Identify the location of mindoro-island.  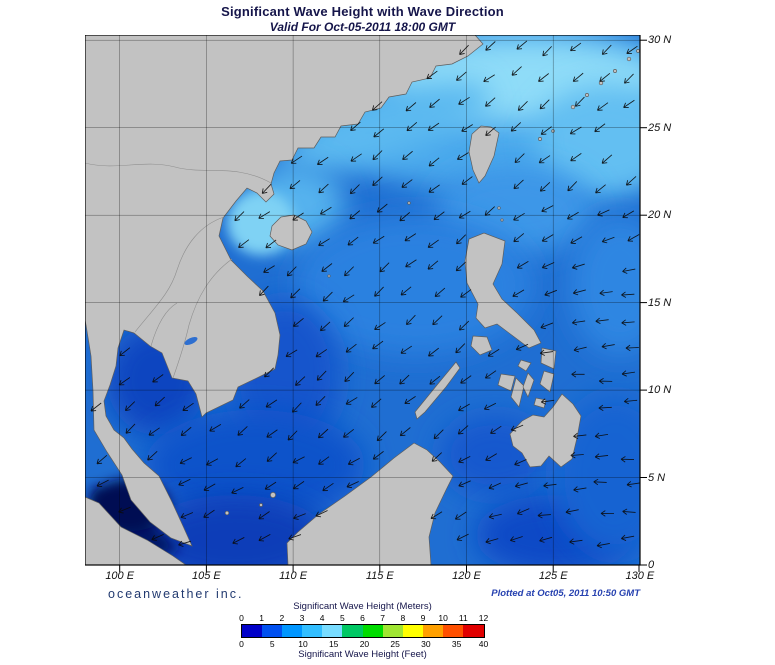
(481, 345).